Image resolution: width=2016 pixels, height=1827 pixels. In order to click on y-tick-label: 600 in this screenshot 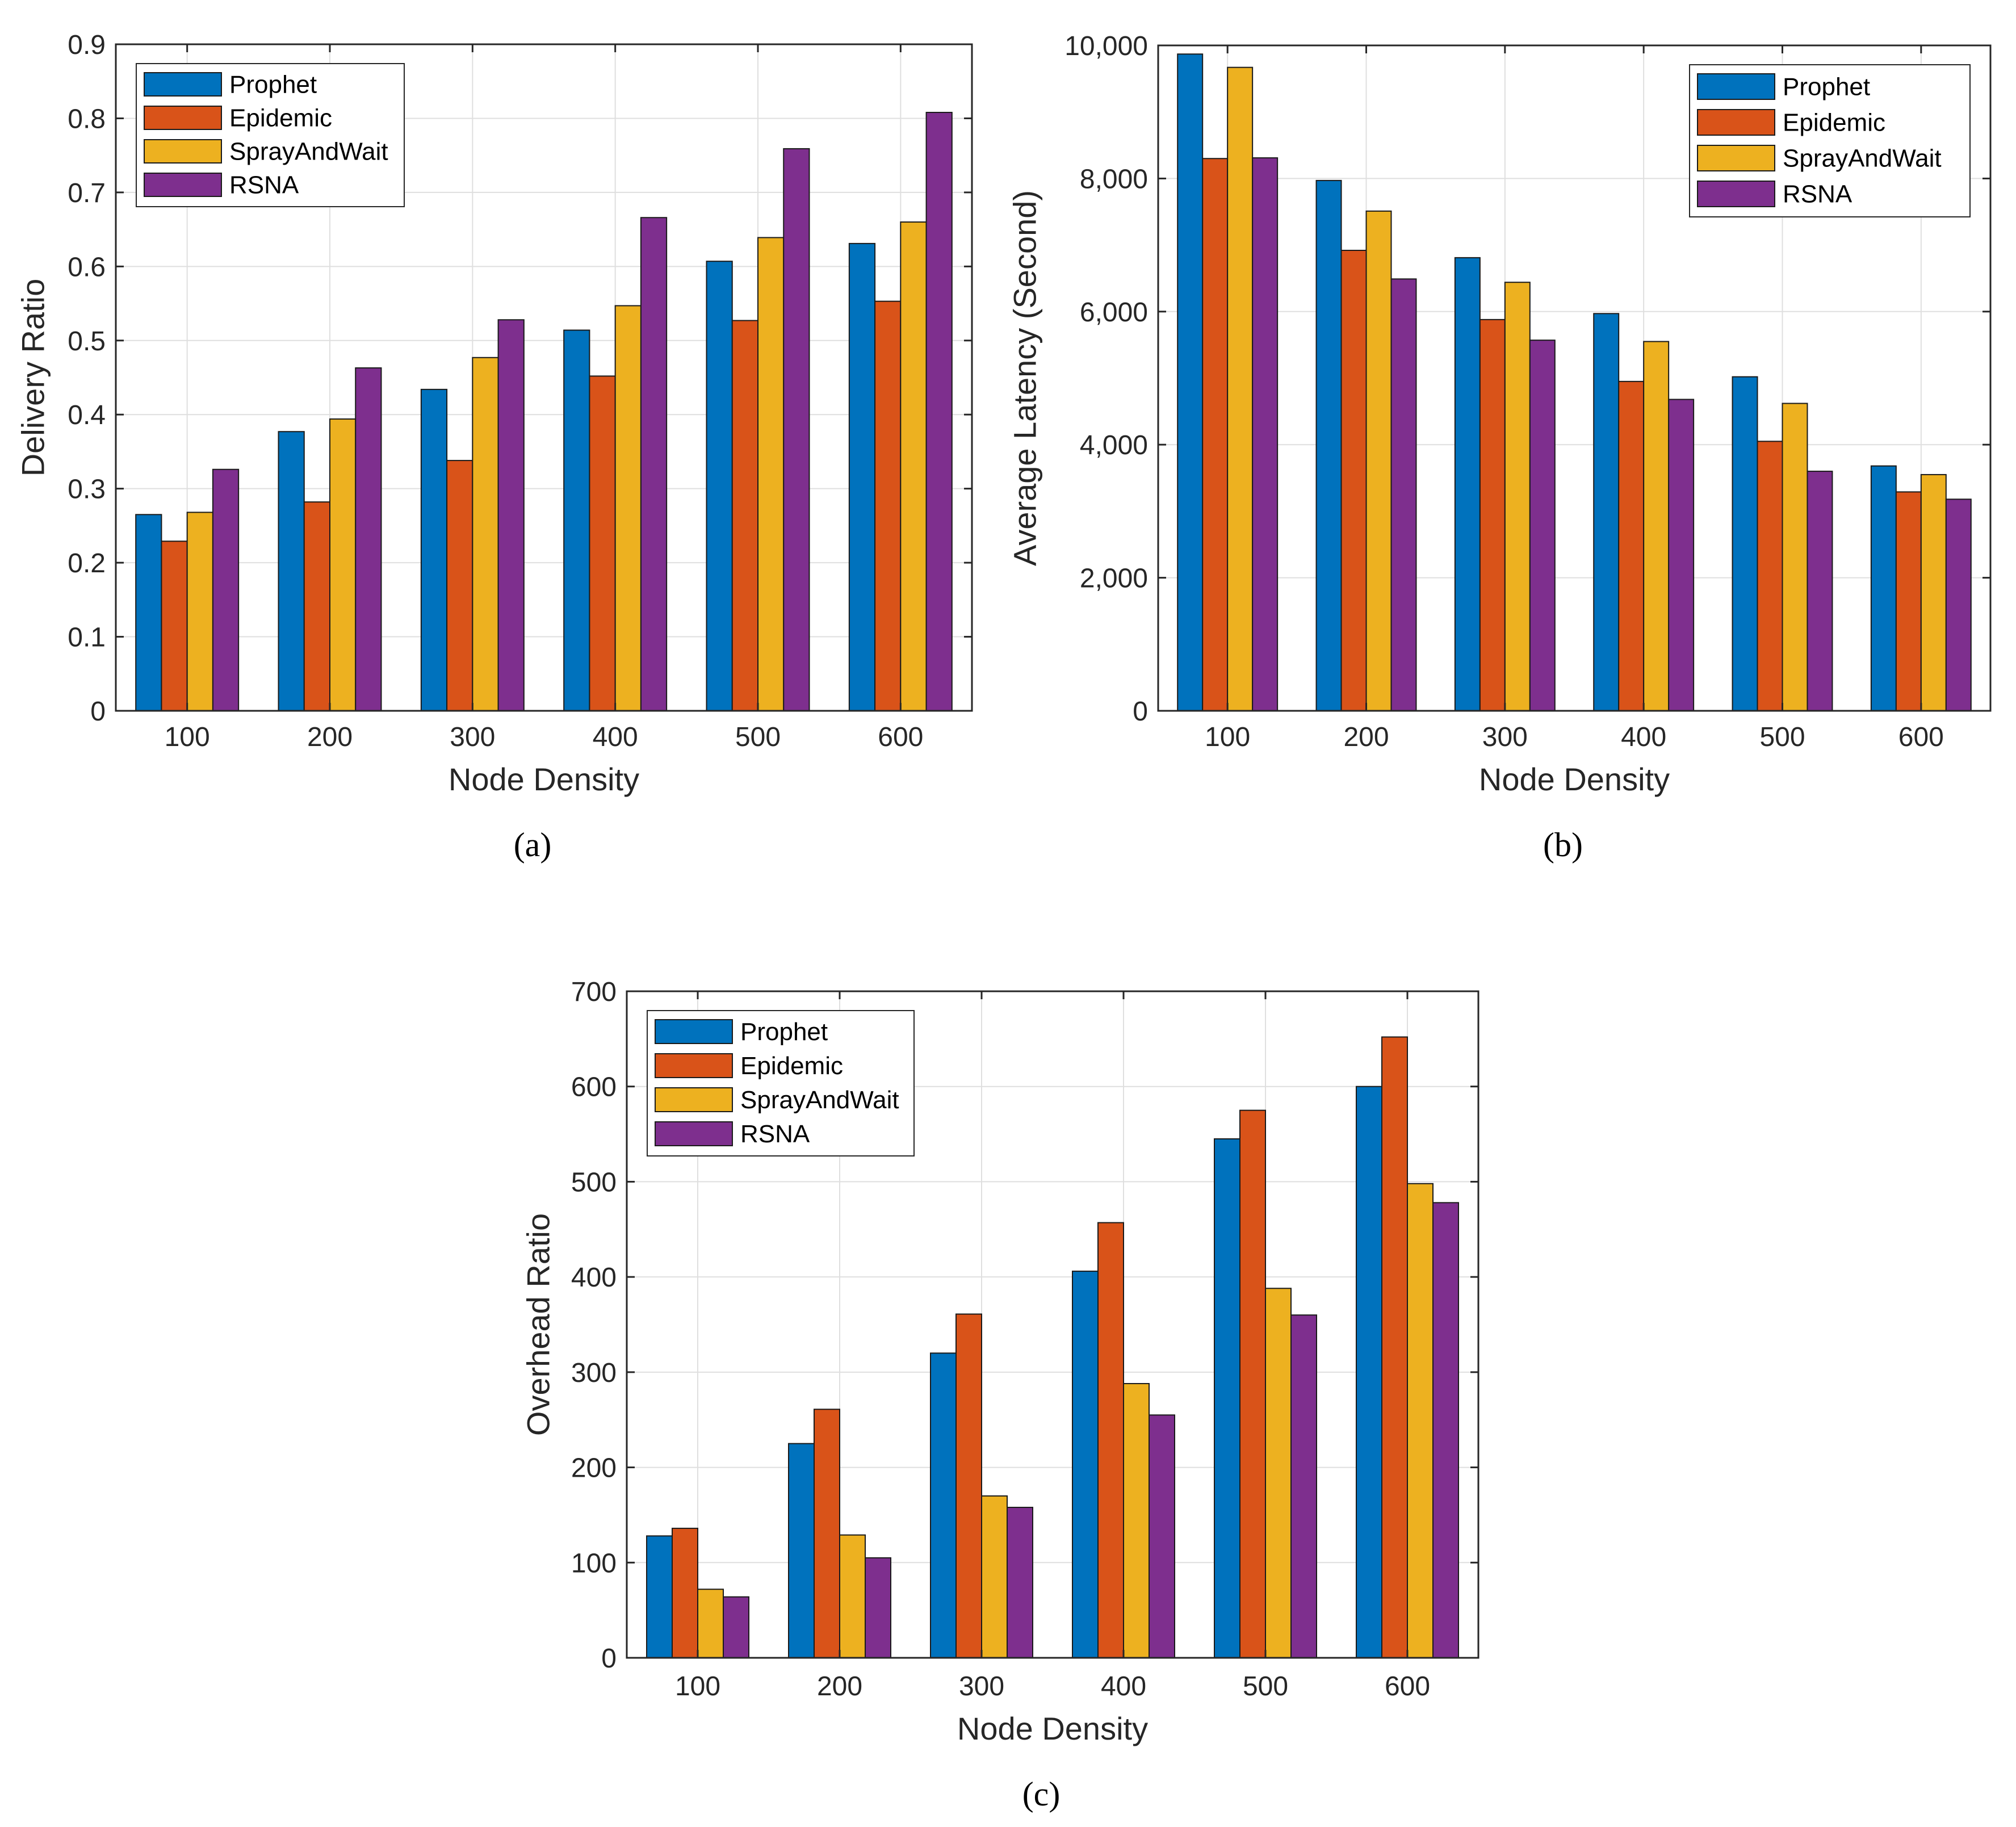, I will do `click(594, 1087)`.